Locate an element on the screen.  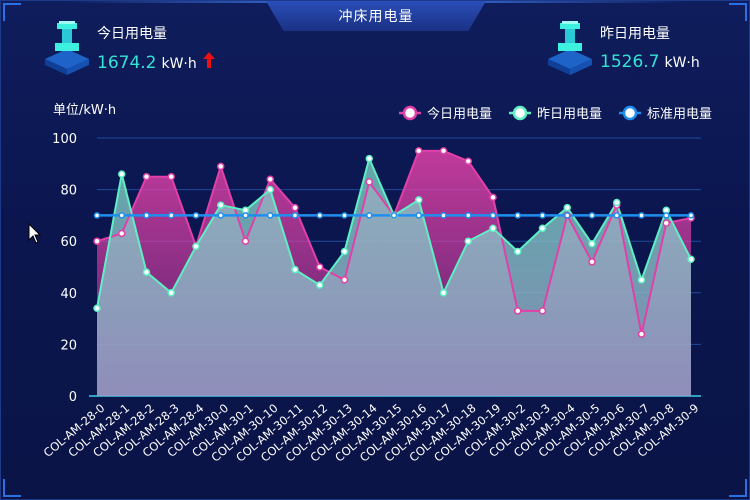
today-value: 1674.2 is located at coordinates (127, 63).